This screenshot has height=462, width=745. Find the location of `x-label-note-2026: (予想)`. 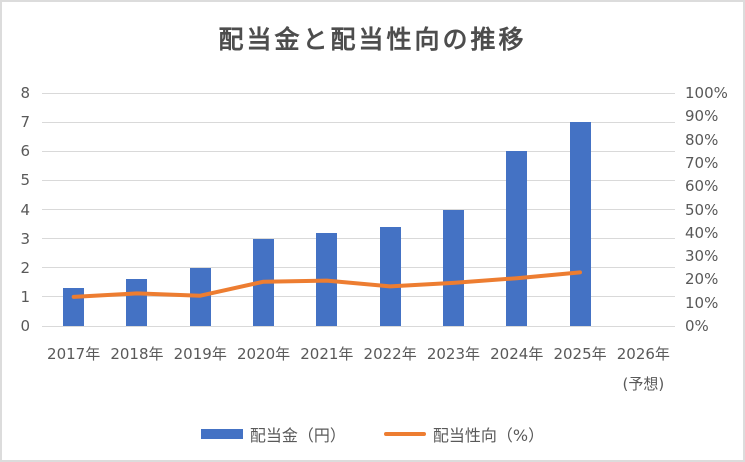

x-label-note-2026: (予想) is located at coordinates (643, 384).